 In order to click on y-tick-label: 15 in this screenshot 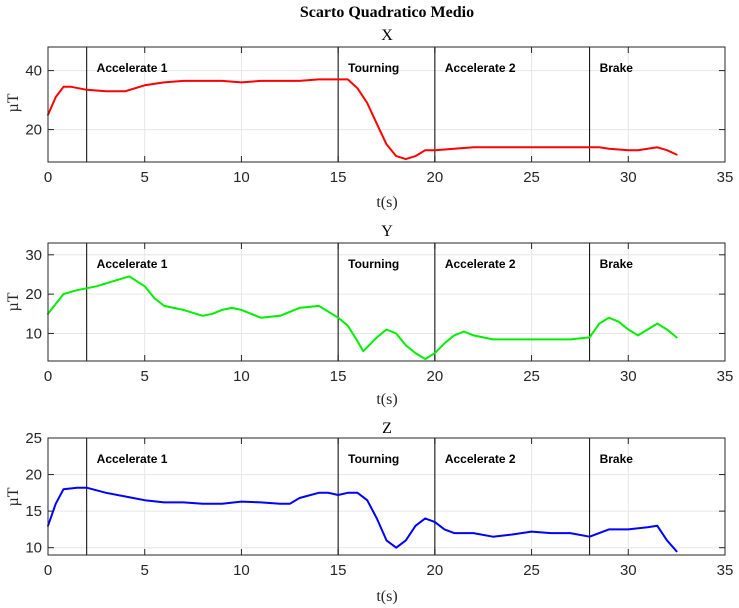, I will do `click(33, 511)`.